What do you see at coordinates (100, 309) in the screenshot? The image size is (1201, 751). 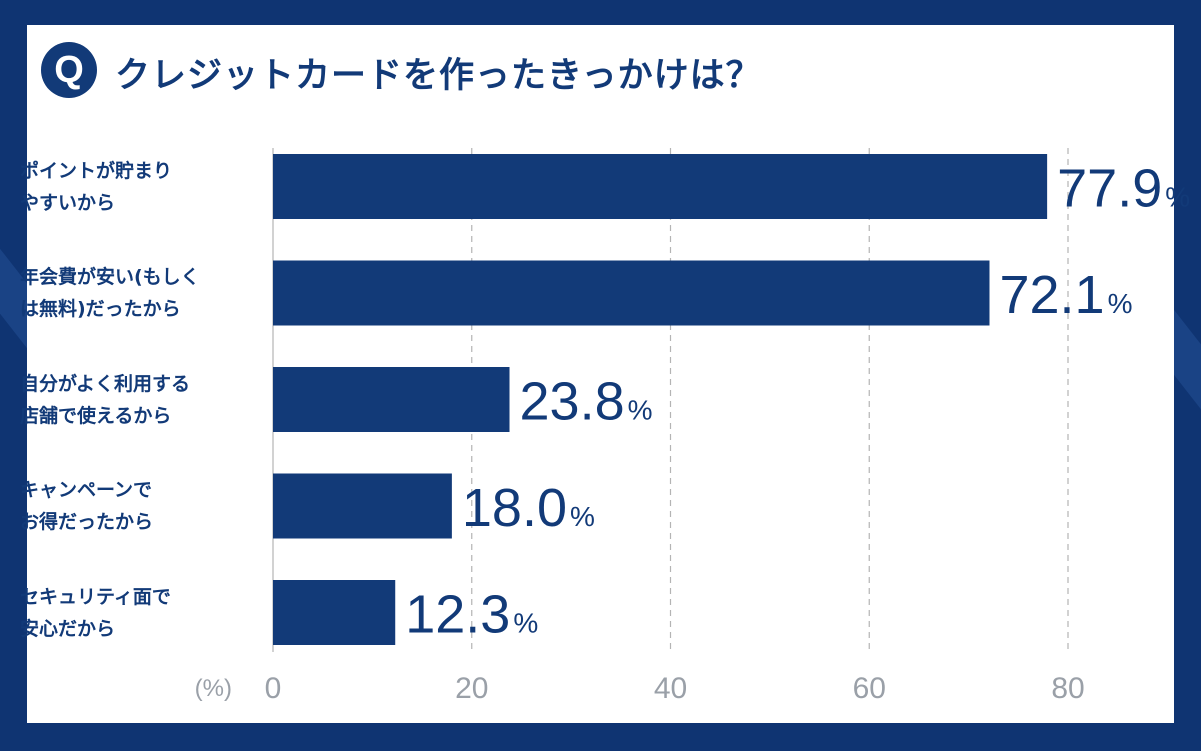 I see `category-label-line: は無料)だったから` at bounding box center [100, 309].